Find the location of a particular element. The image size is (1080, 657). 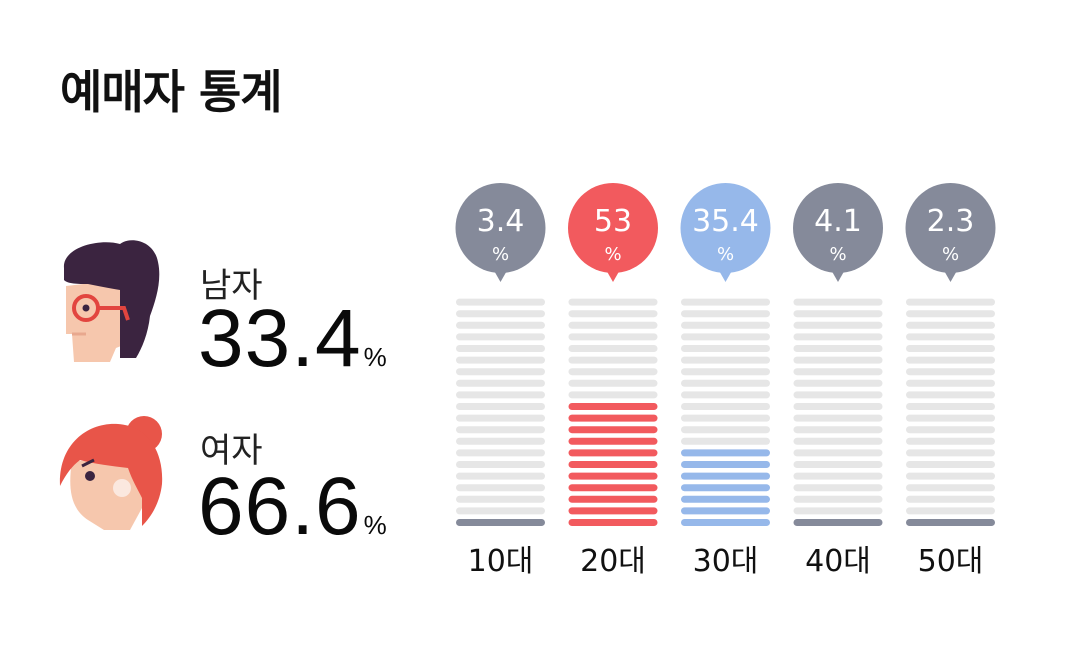

male-unit: % is located at coordinates (375, 357).